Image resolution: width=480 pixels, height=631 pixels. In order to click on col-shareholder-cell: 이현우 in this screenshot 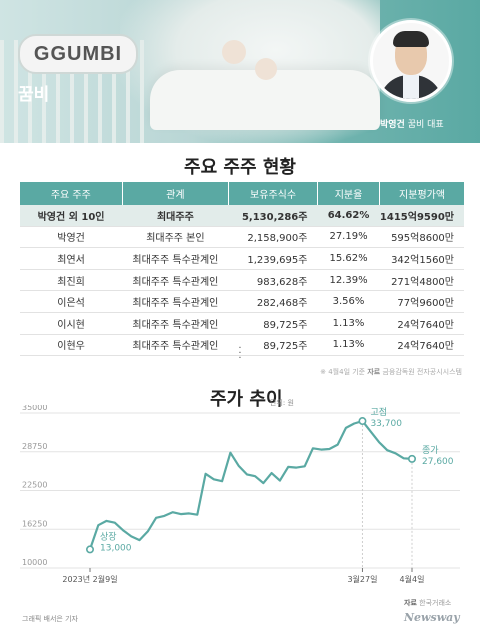, I will do `click(71, 345)`.